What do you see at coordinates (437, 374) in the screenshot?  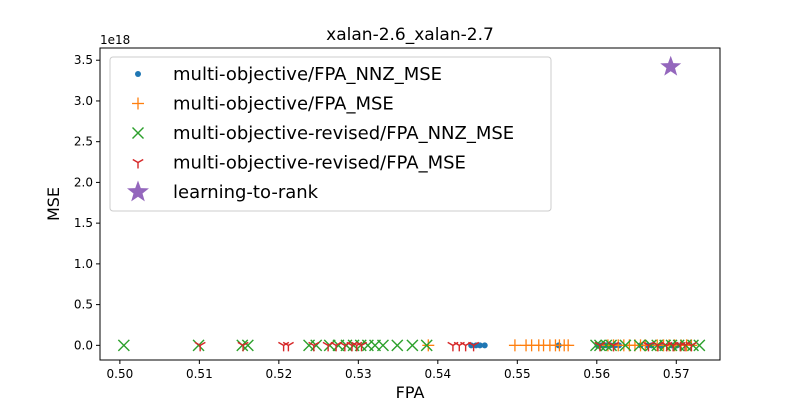 I see `x-tick-label: 0.54` at bounding box center [437, 374].